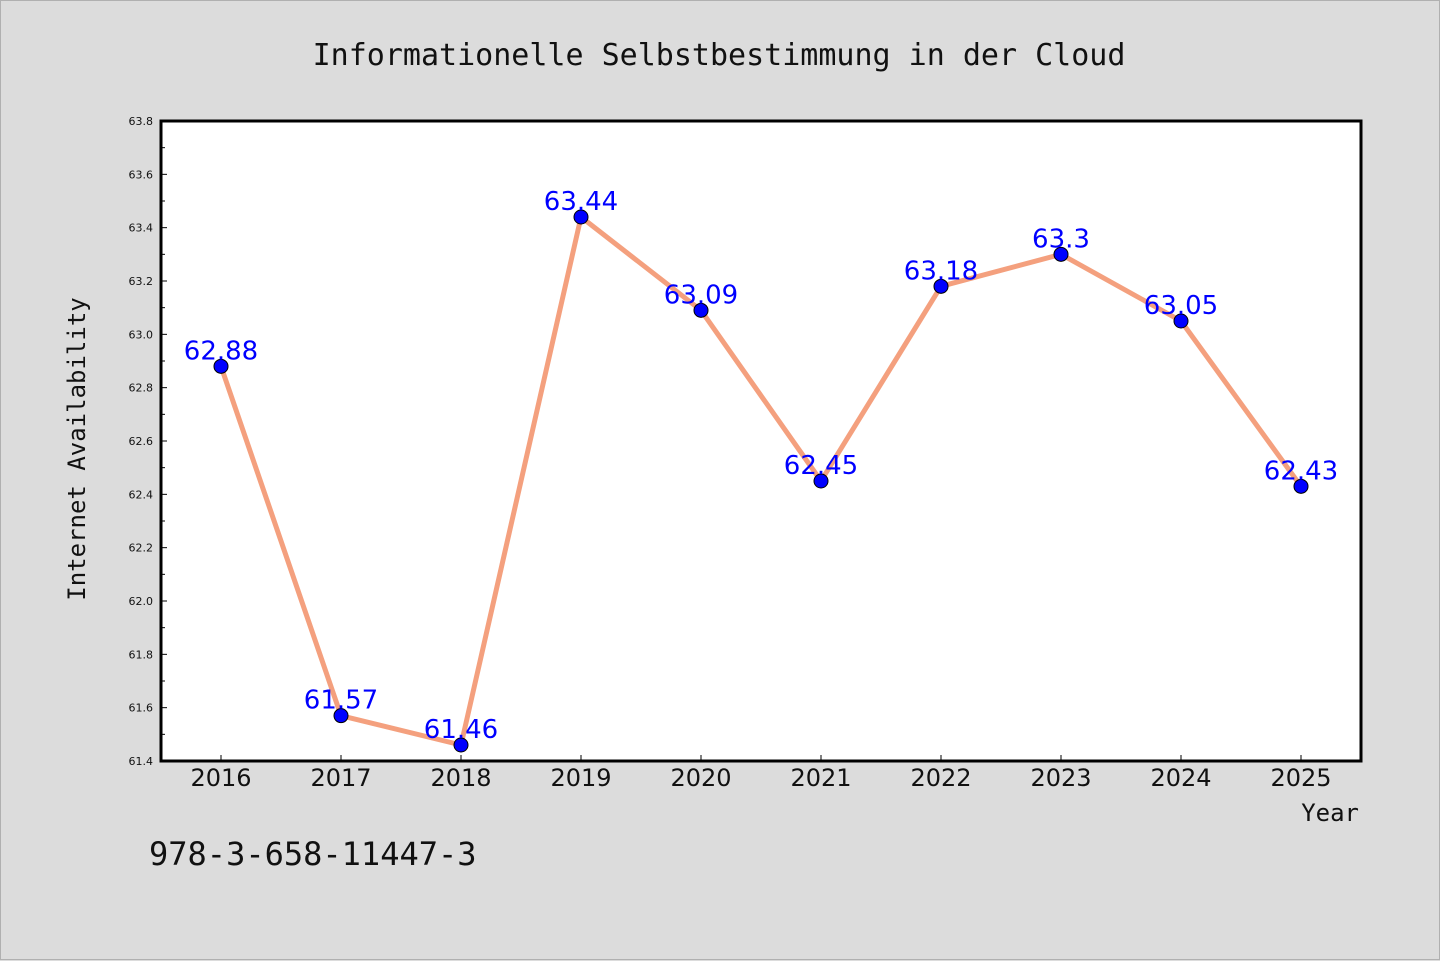  Describe the element at coordinates (460, 778) in the screenshot. I see `x-tick-label: 2018` at that location.